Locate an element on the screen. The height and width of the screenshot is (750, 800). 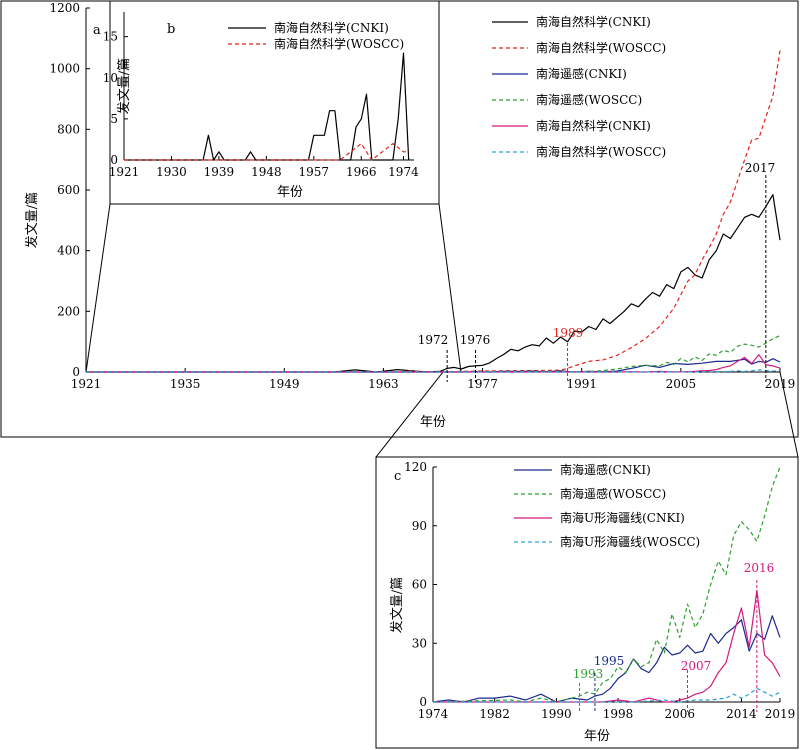
y-tick-label: 600 is located at coordinates (68, 190).